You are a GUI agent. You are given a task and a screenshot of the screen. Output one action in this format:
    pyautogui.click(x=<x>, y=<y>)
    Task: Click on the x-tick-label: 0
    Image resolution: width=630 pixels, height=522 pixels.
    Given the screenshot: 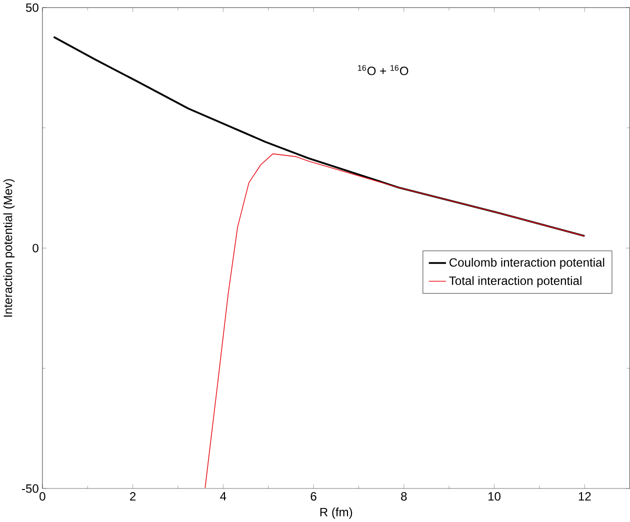 What is the action you would take?
    pyautogui.click(x=43, y=496)
    